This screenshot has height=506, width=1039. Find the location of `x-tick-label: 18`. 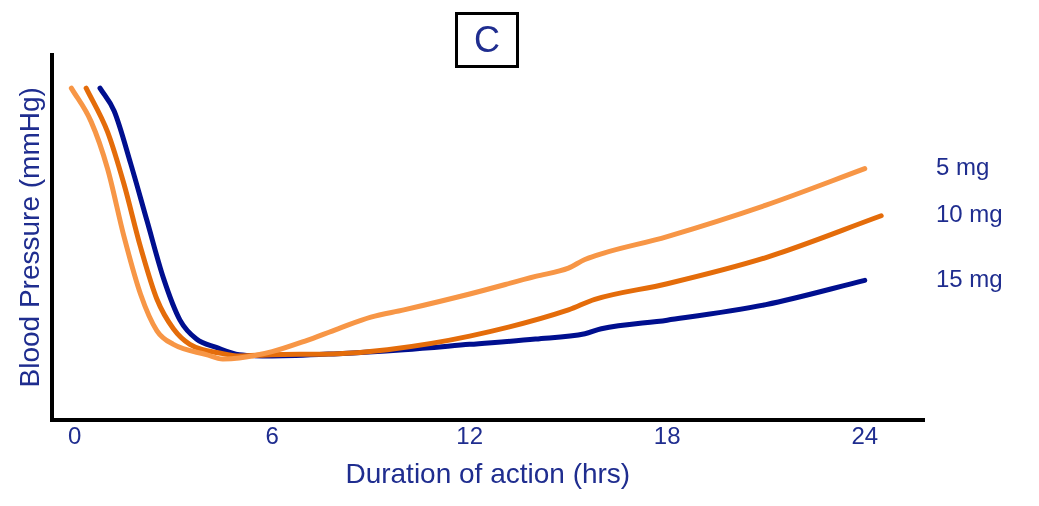

x-tick-label: 18 is located at coordinates (667, 435).